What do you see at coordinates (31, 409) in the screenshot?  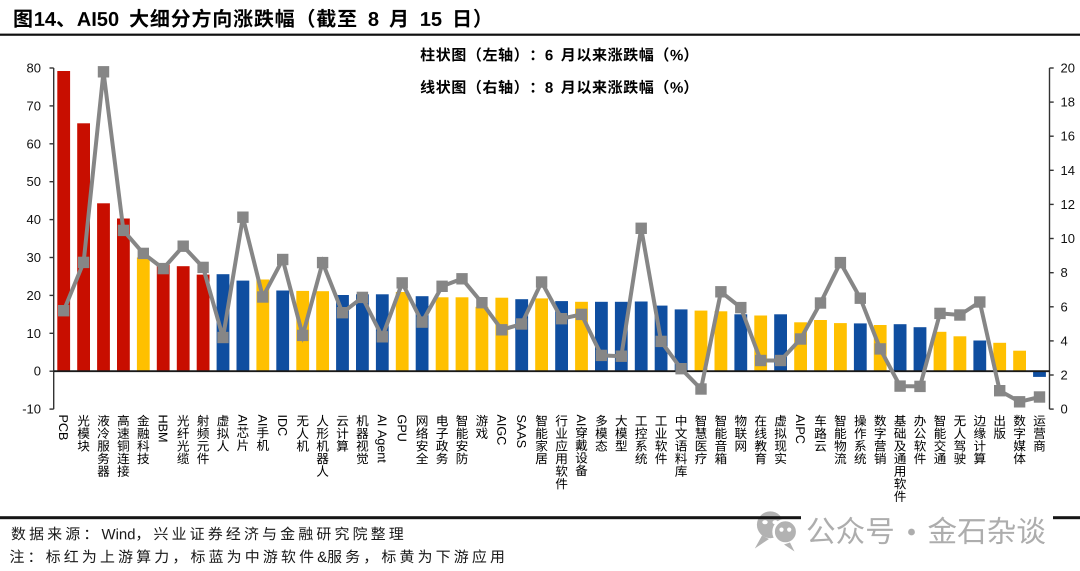 I see `svg-text: -10` at bounding box center [31, 409].